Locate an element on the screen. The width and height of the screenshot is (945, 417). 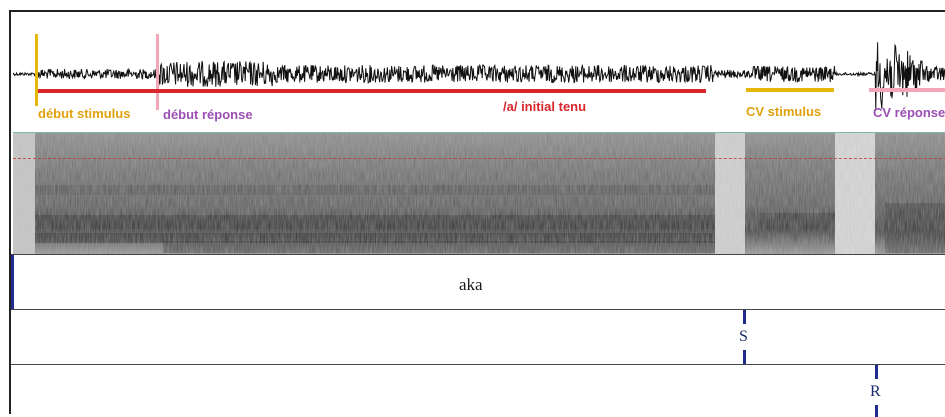
response-marker-label: R is located at coordinates (875, 391).